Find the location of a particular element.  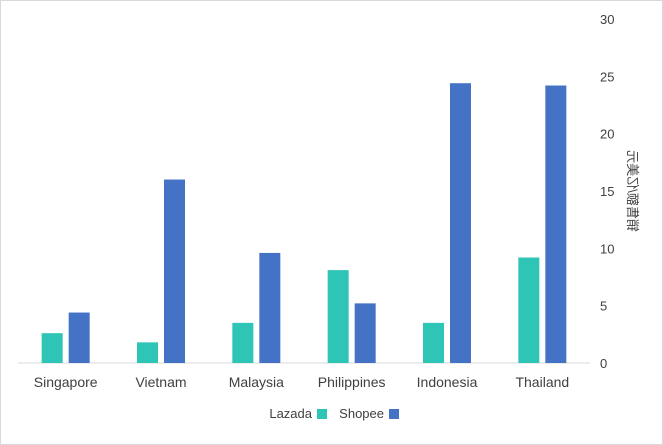

y-tick-label: 5 is located at coordinates (603, 306).